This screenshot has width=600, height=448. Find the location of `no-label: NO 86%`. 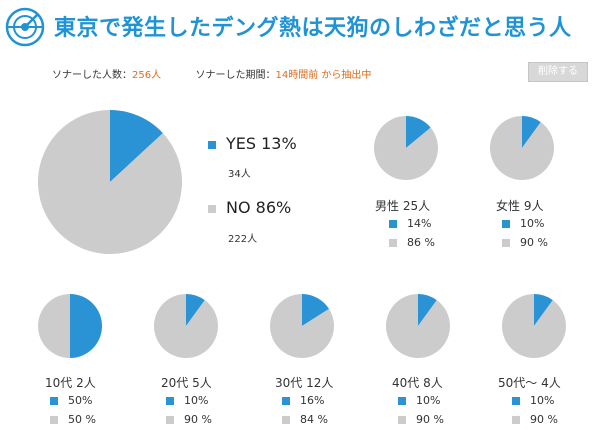

no-label: NO 86% is located at coordinates (259, 207).